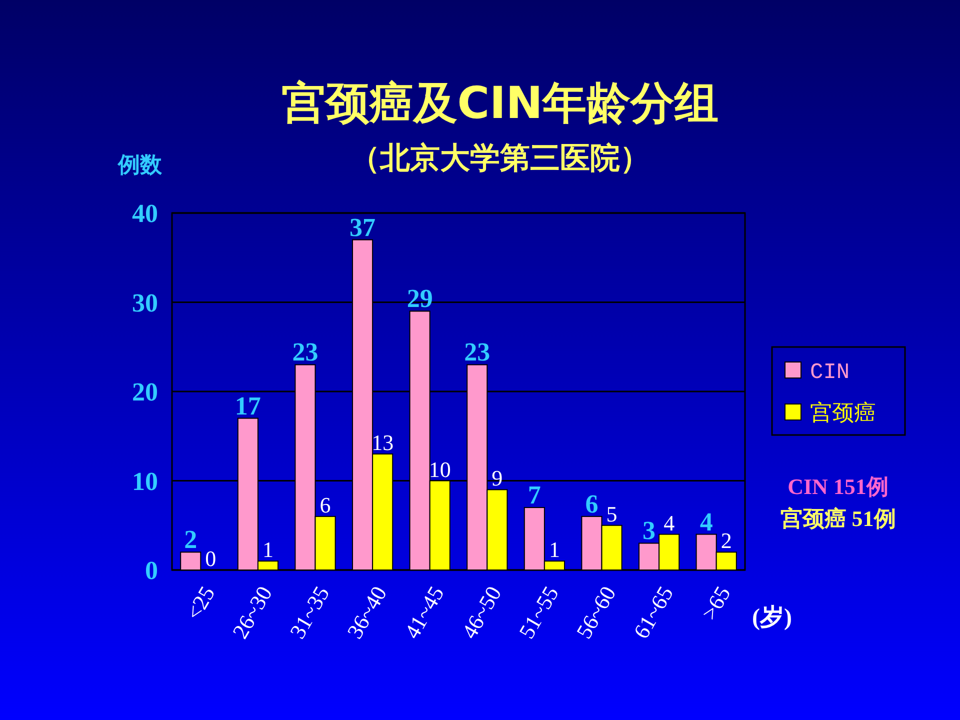 This screenshot has height=720, width=960. I want to click on text: 宫颈癌 51例, so click(838, 518).